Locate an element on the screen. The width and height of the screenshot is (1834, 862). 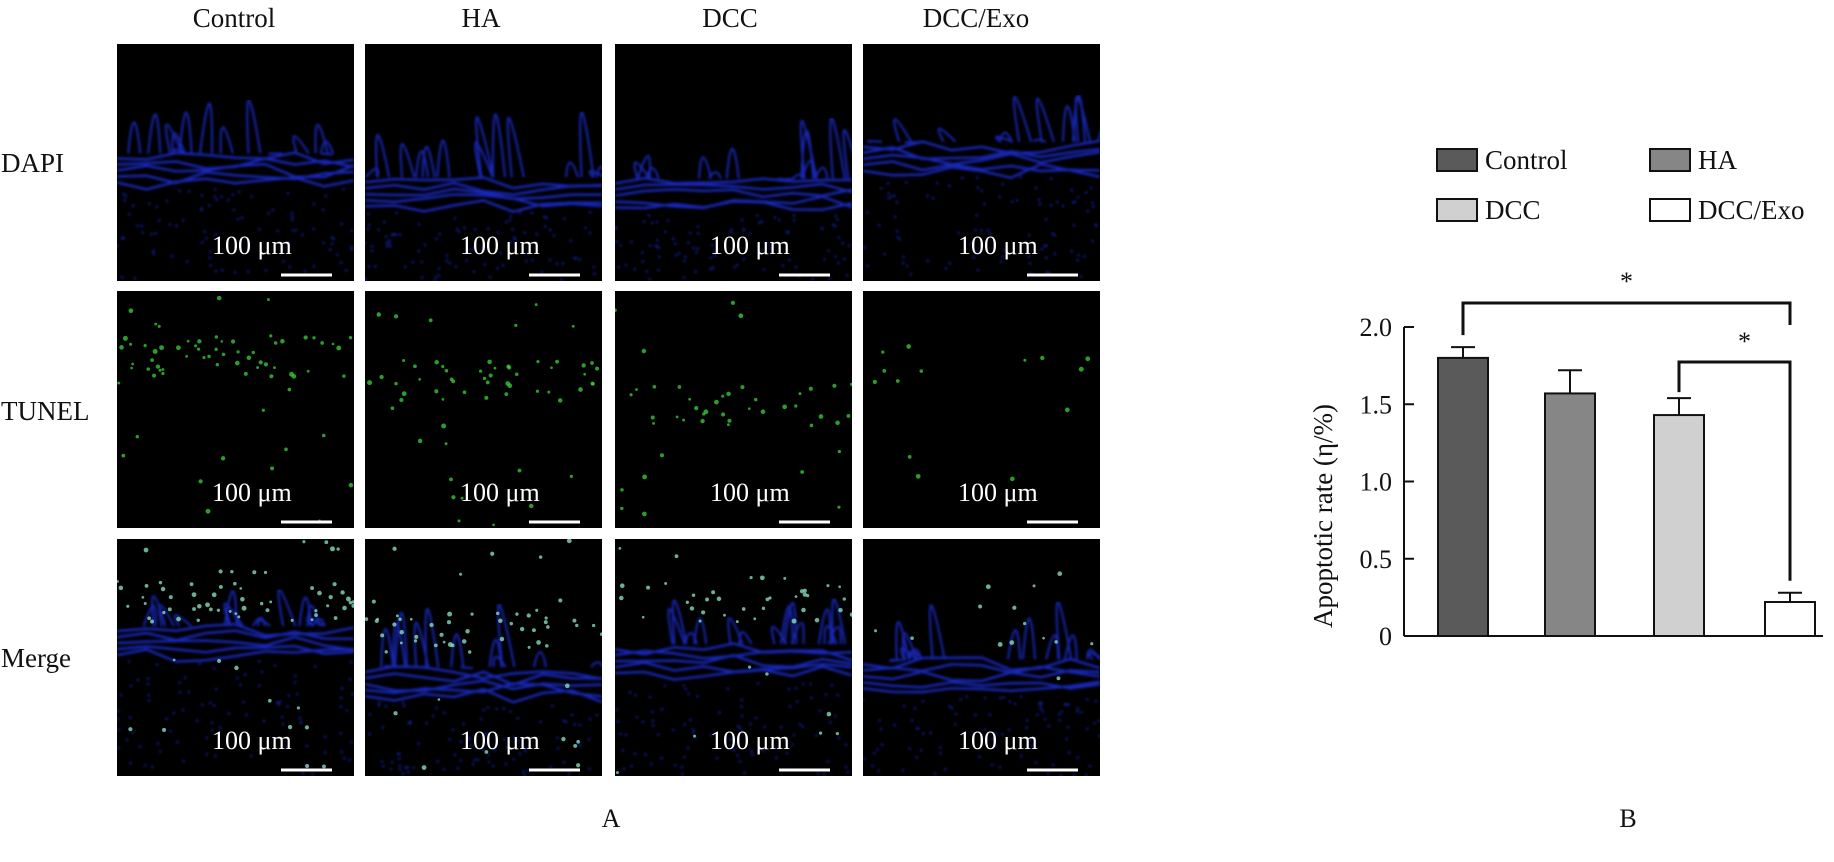
micrograph-merge-dcc: 100 μm is located at coordinates (733, 657).